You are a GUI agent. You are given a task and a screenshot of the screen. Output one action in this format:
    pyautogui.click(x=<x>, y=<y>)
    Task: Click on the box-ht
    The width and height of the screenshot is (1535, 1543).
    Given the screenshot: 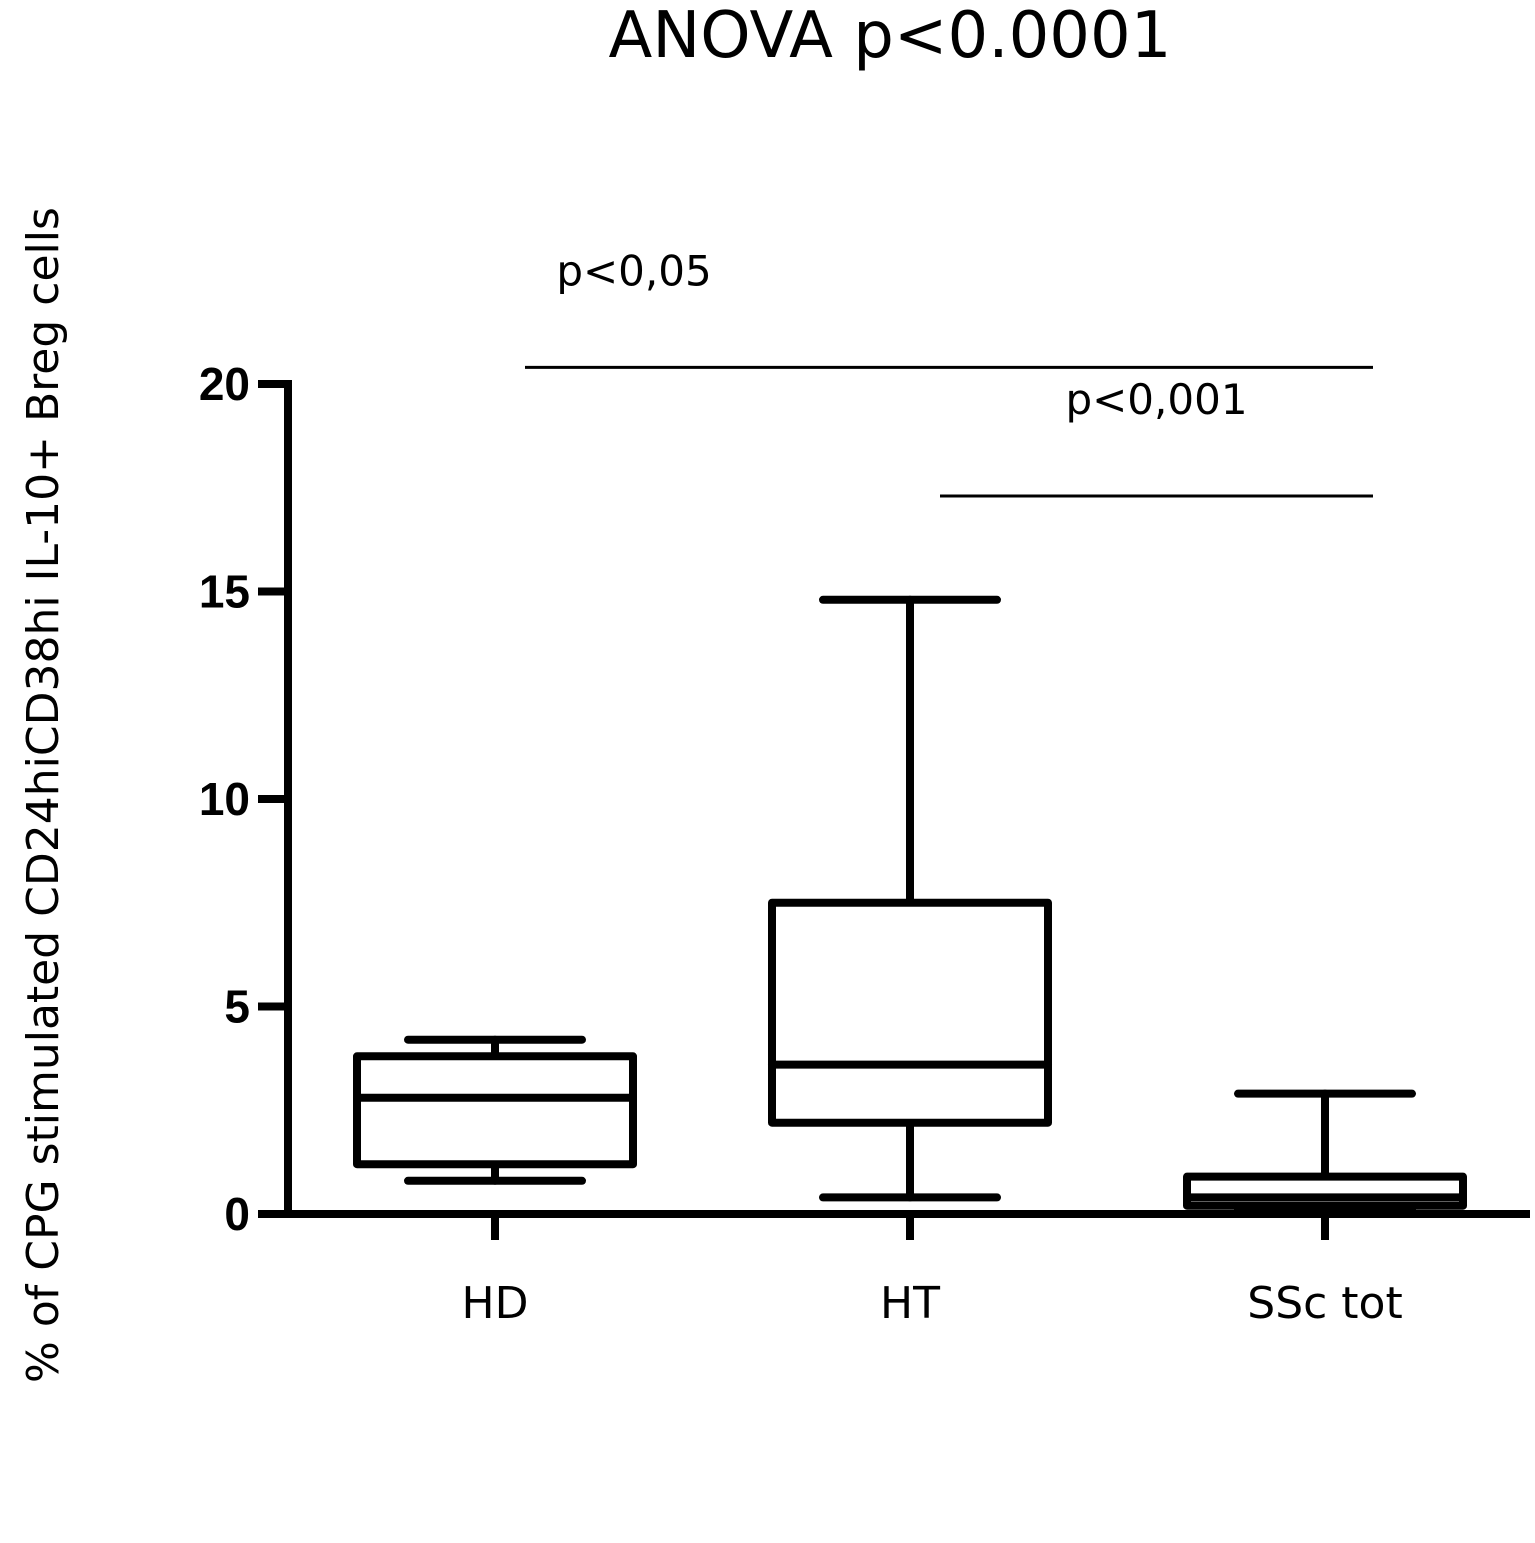 What is the action you would take?
    pyautogui.click(x=910, y=898)
    